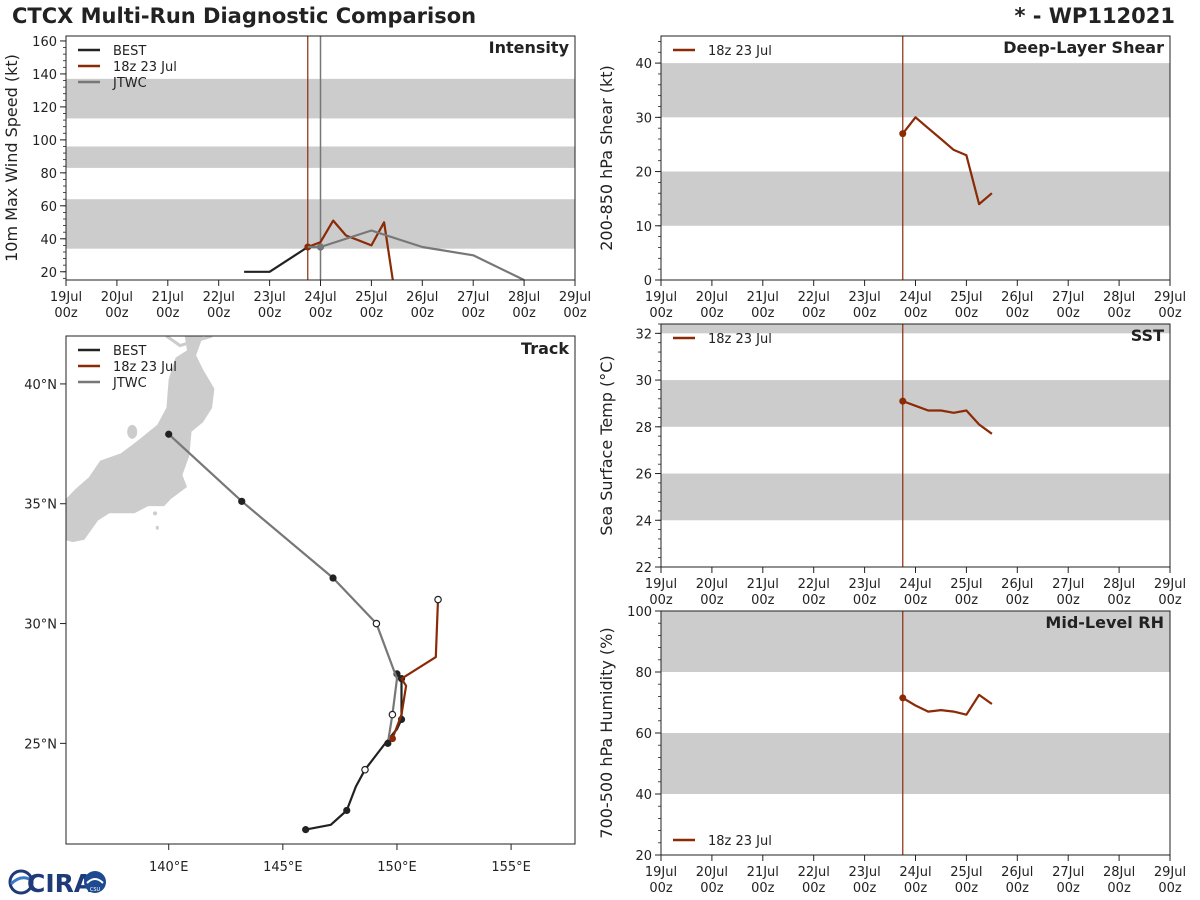 This screenshot has height=900, width=1200. I want to click on track-line-run, so click(415, 669).